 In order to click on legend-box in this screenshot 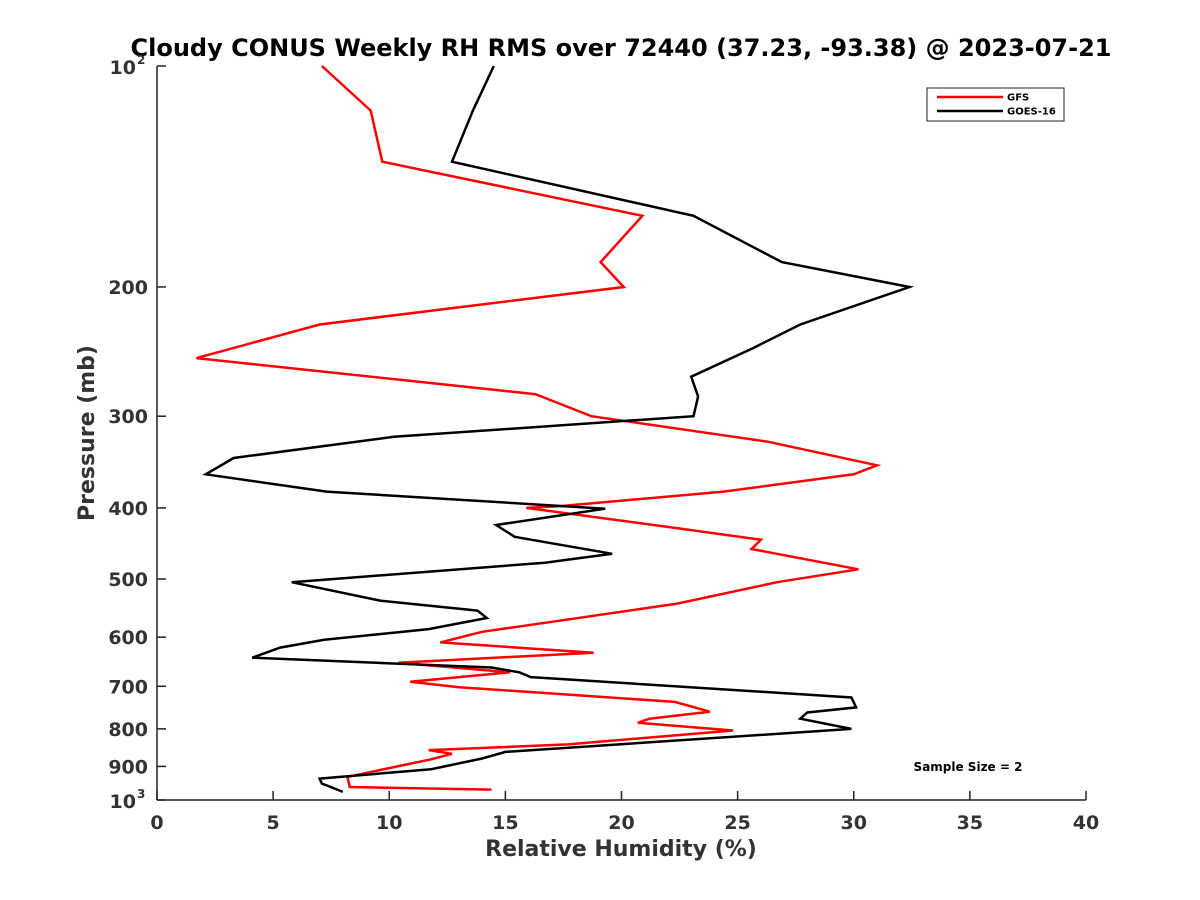, I will do `click(995, 104)`.